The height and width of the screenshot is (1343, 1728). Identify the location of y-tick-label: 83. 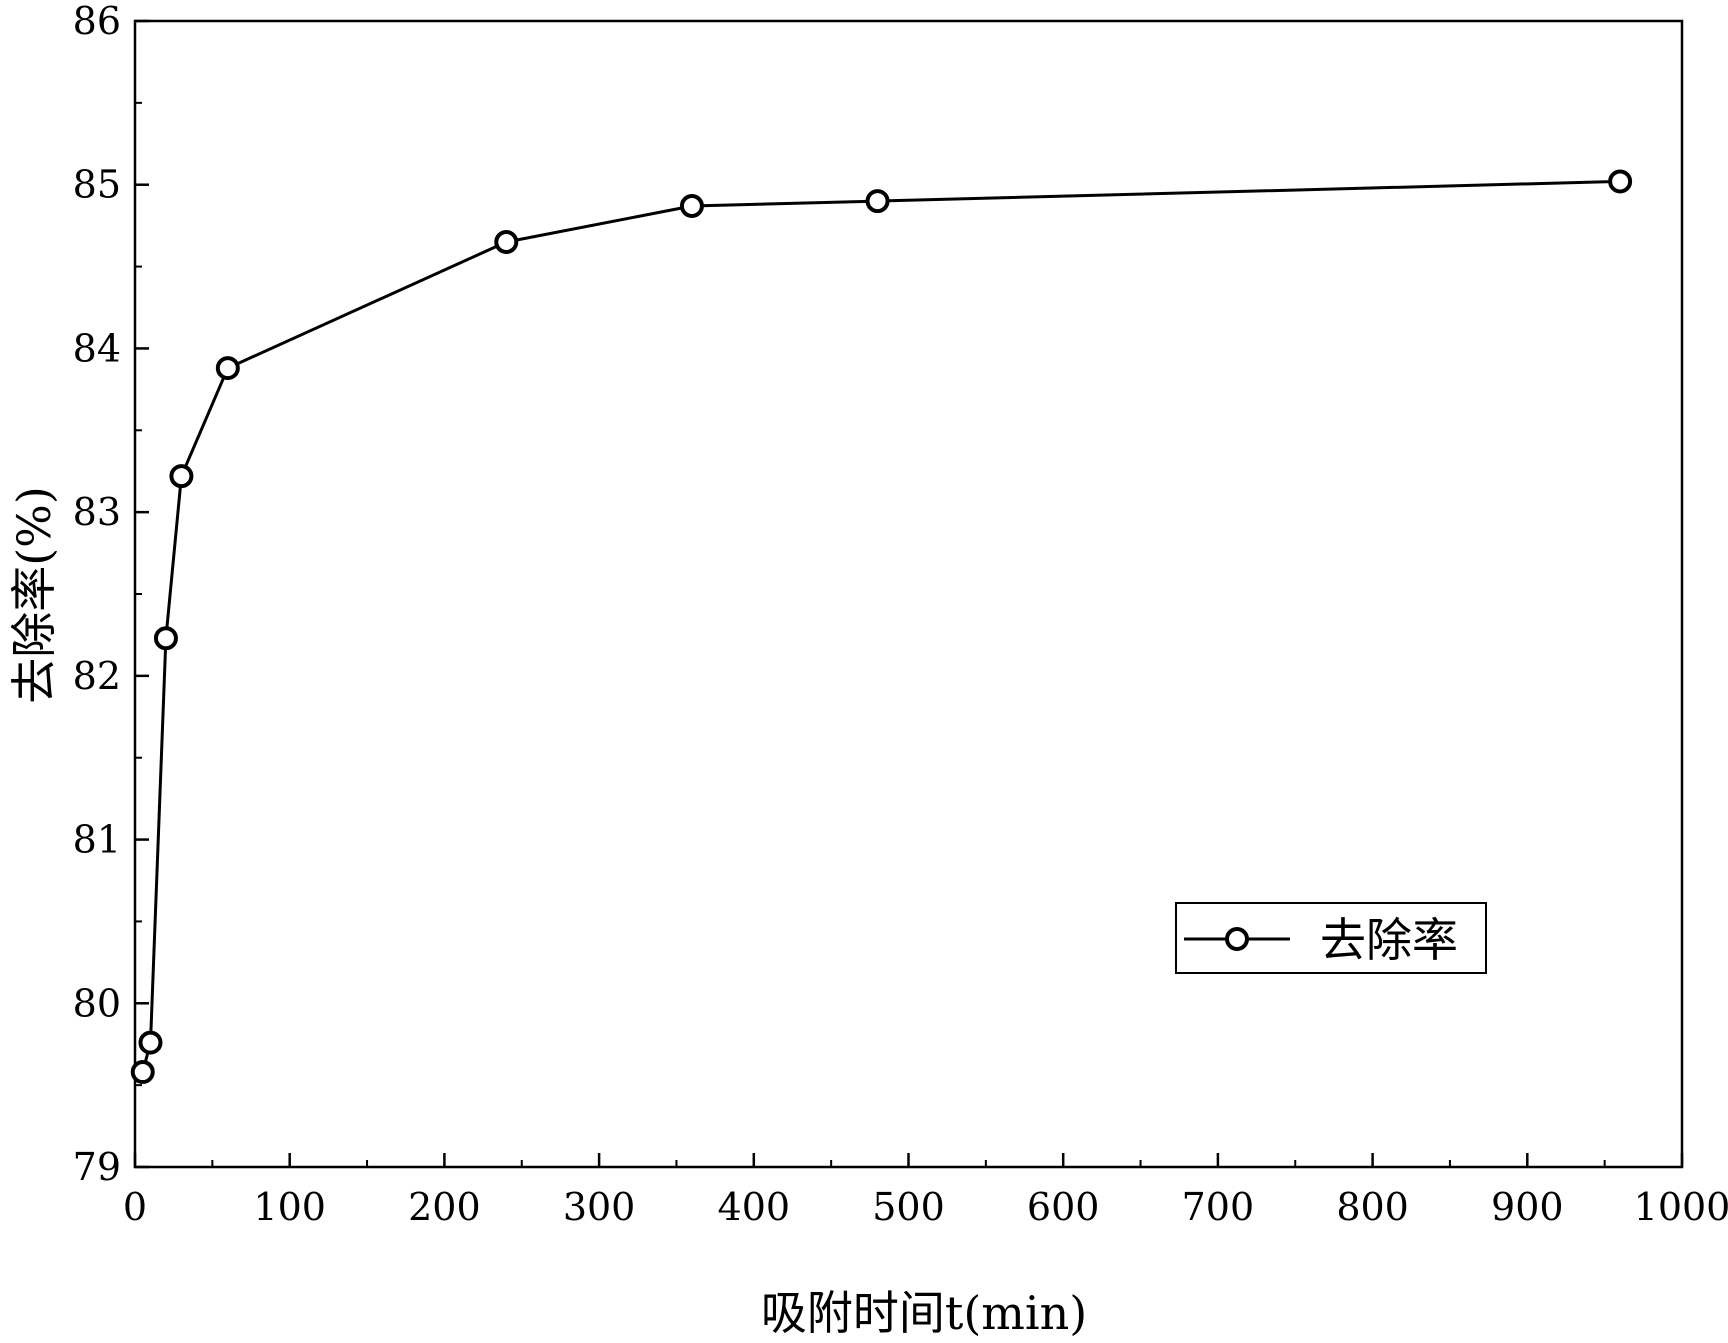
(97, 512).